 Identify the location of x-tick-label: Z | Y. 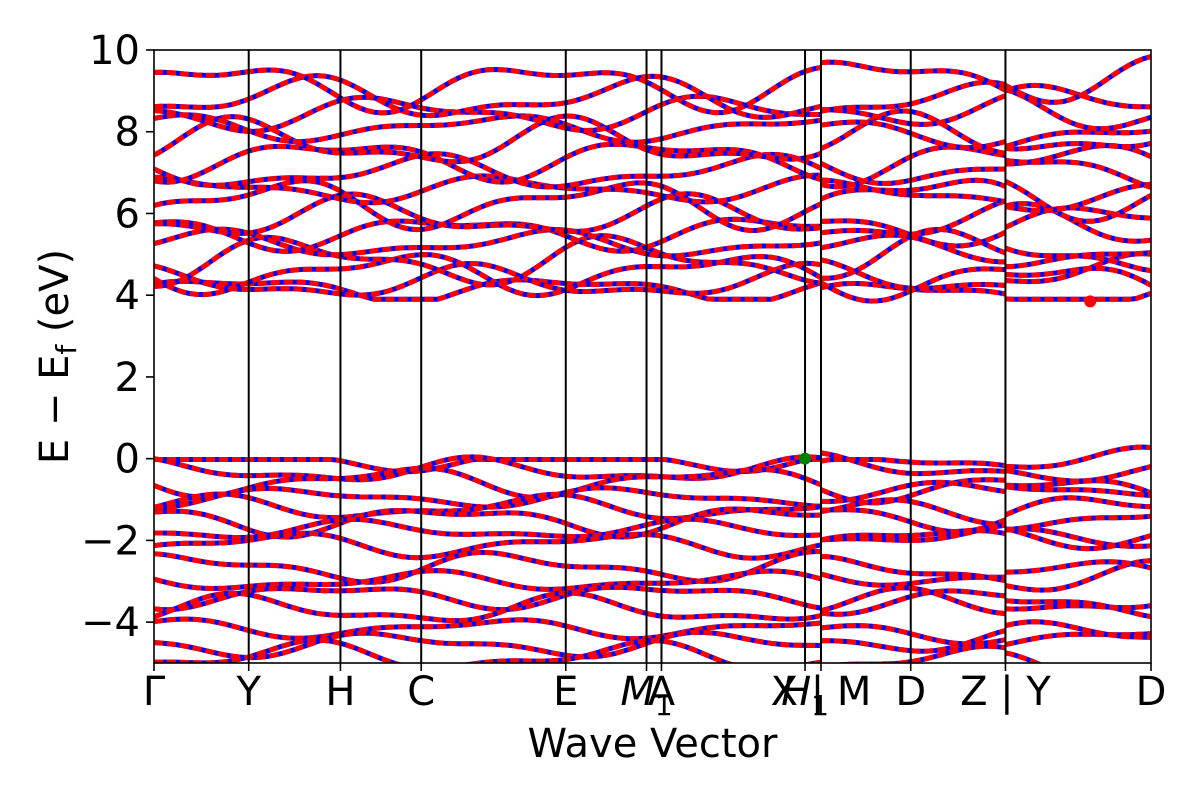
(1005, 692).